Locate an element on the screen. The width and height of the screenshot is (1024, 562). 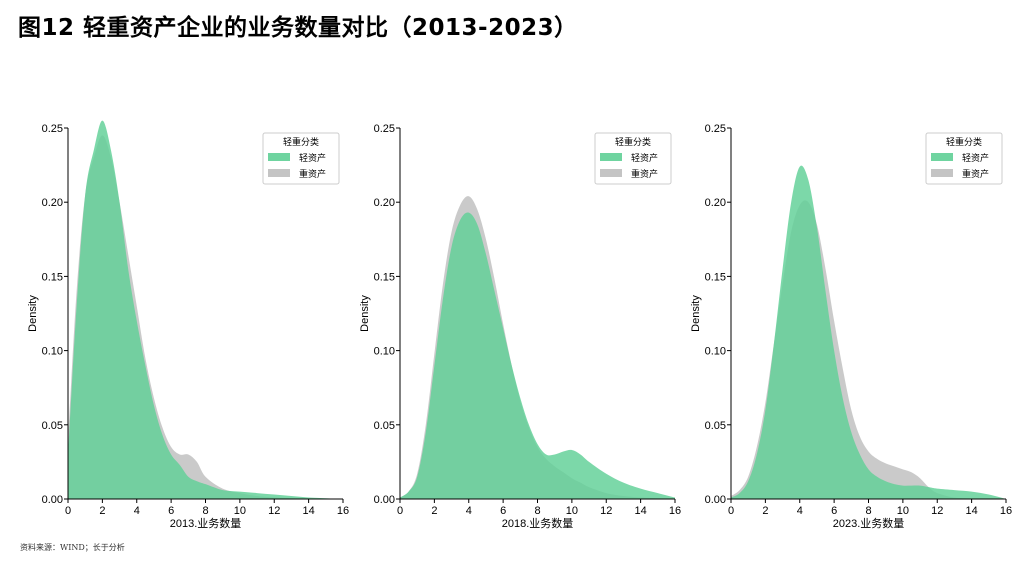
x-axis-label: 2013.业务数量 is located at coordinates (206, 523).